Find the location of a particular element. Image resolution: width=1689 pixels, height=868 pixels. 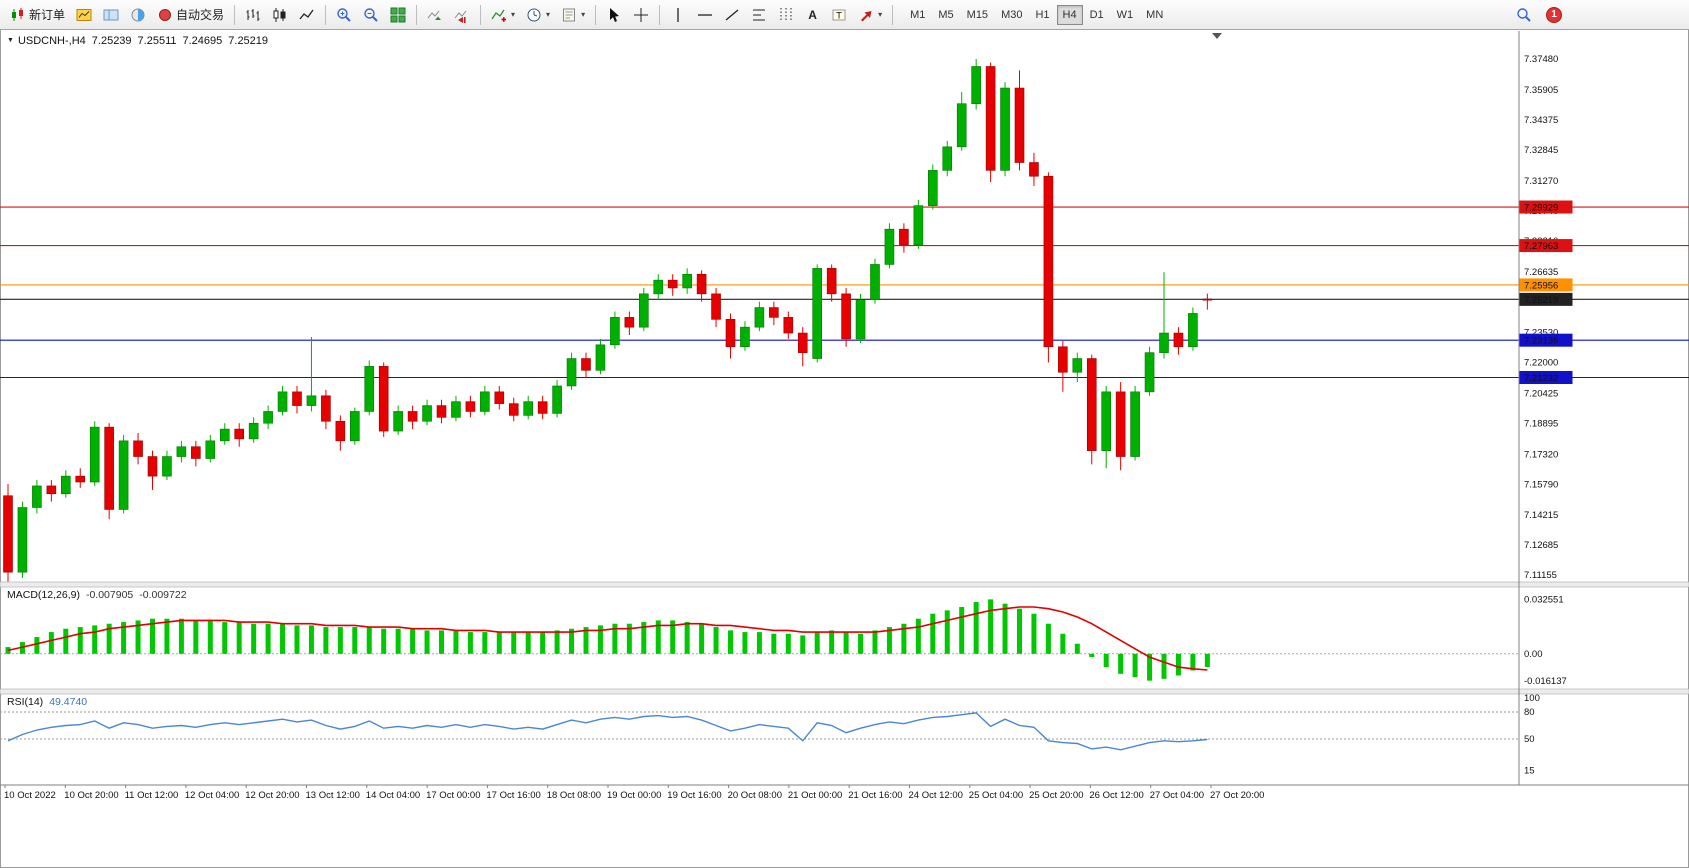

price-axis-label: 7.11155 is located at coordinates (1540, 575).